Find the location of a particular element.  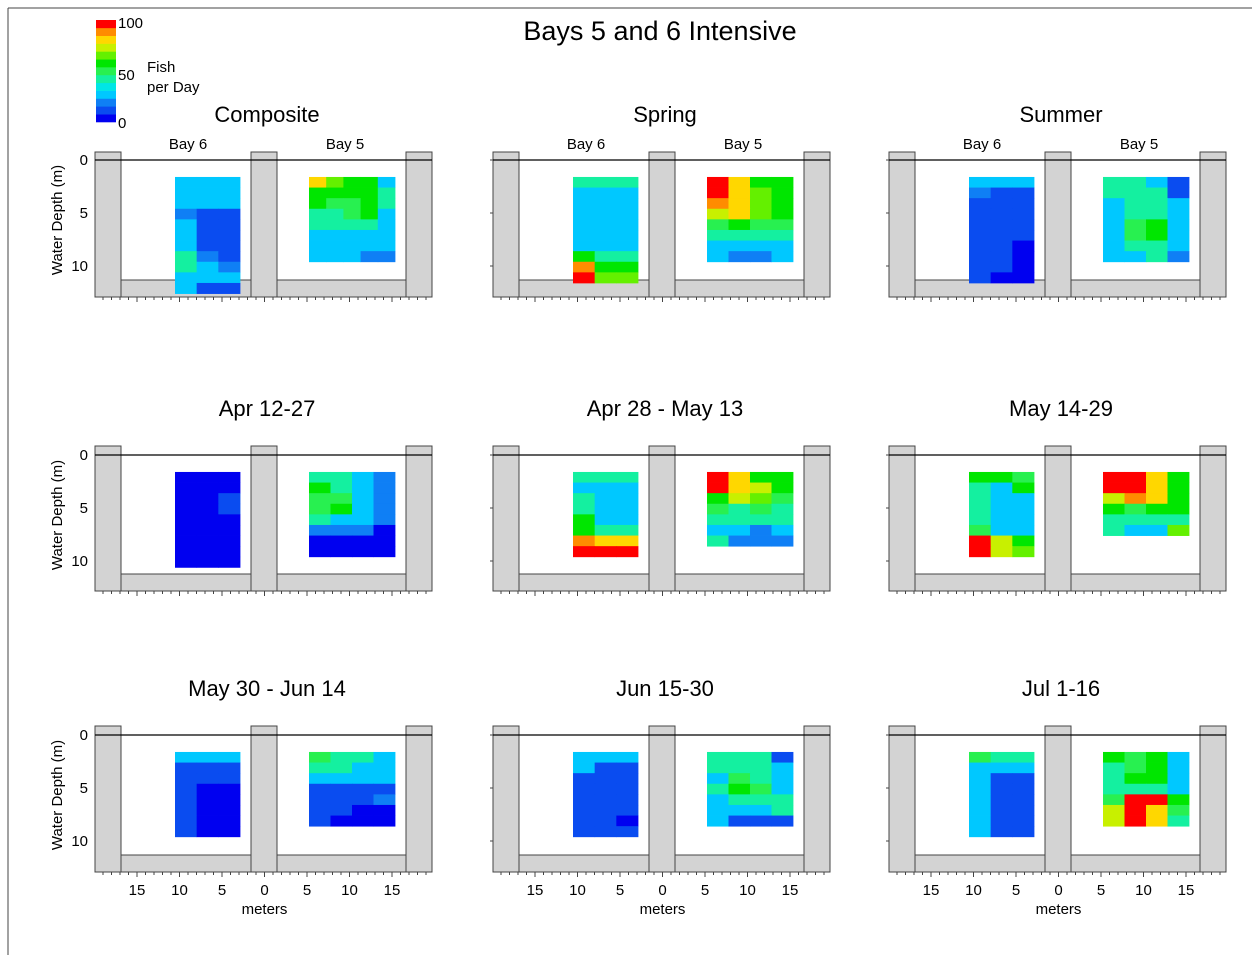

panel-jun-15-30: Jun 15-30 15 10 5 0 5 10 15 meters is located at coordinates (660, 797).